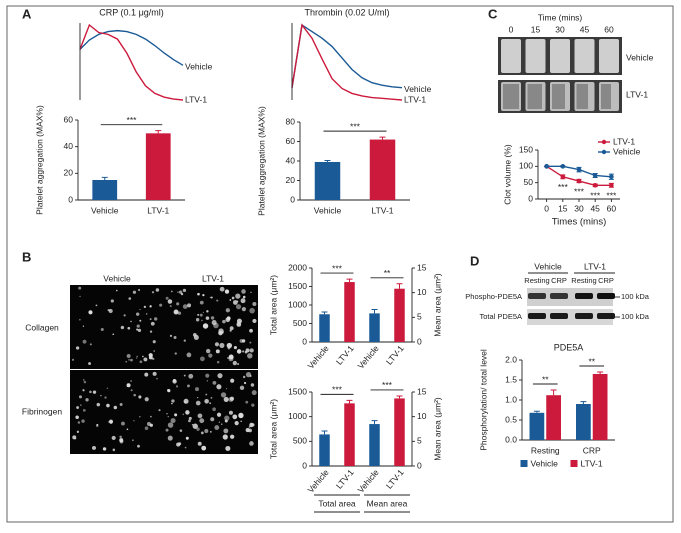  Describe the element at coordinates (300, 441) in the screenshot. I see `y-tick-label: 500` at that location.